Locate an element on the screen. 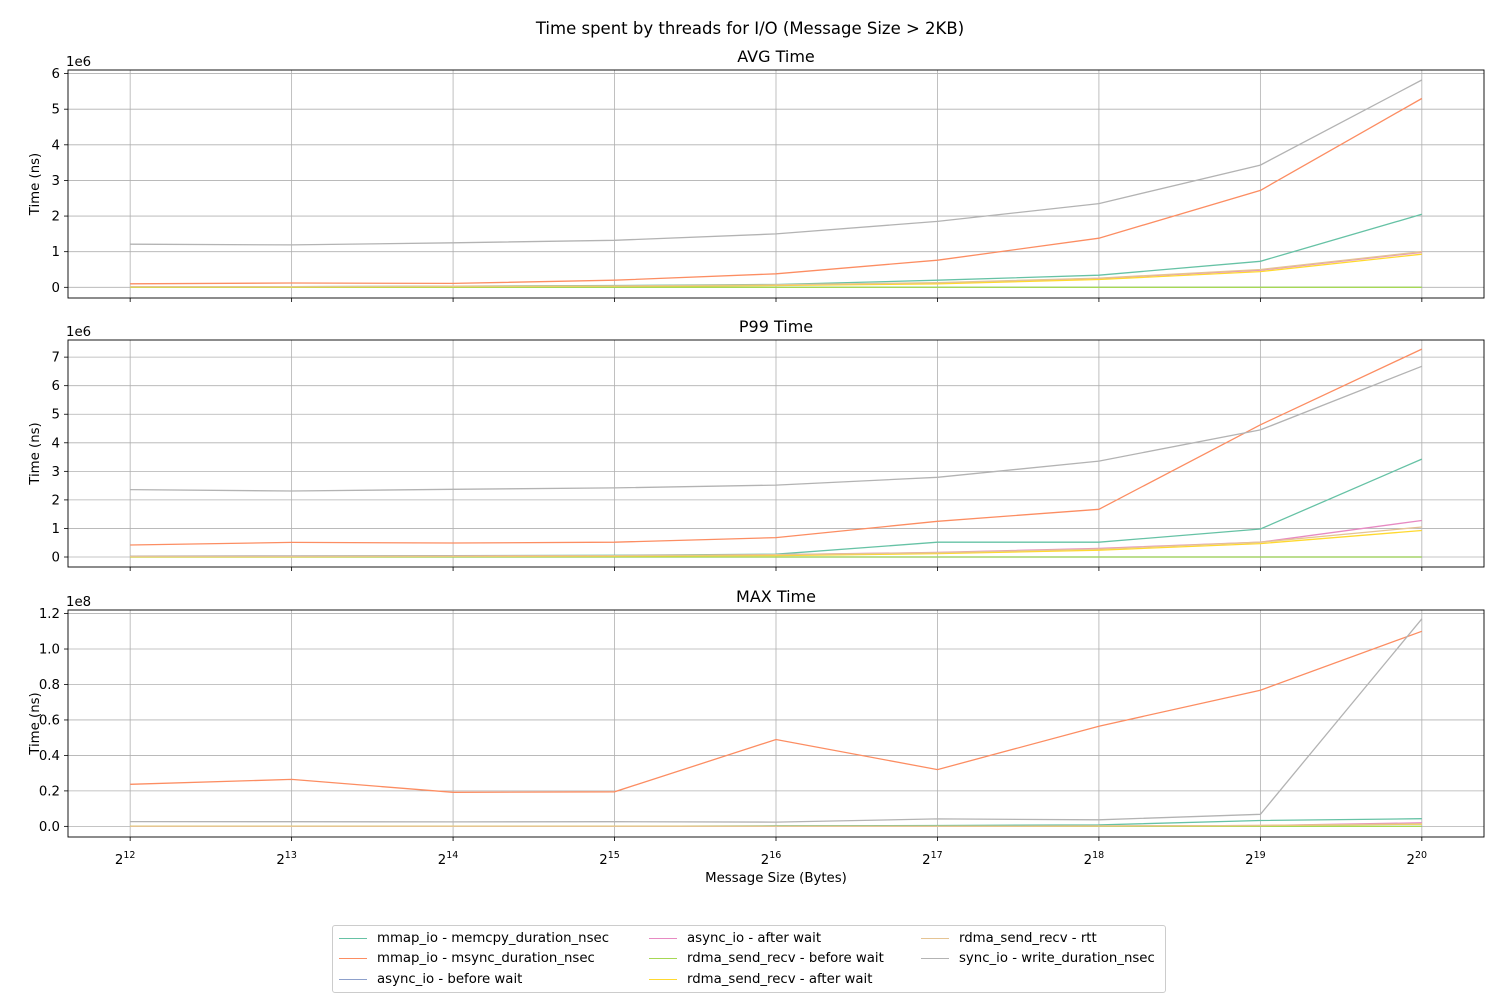 The image size is (1500, 1000). legend-item: mmap_io - memcpy_duration_nsec is located at coordinates (474, 938).